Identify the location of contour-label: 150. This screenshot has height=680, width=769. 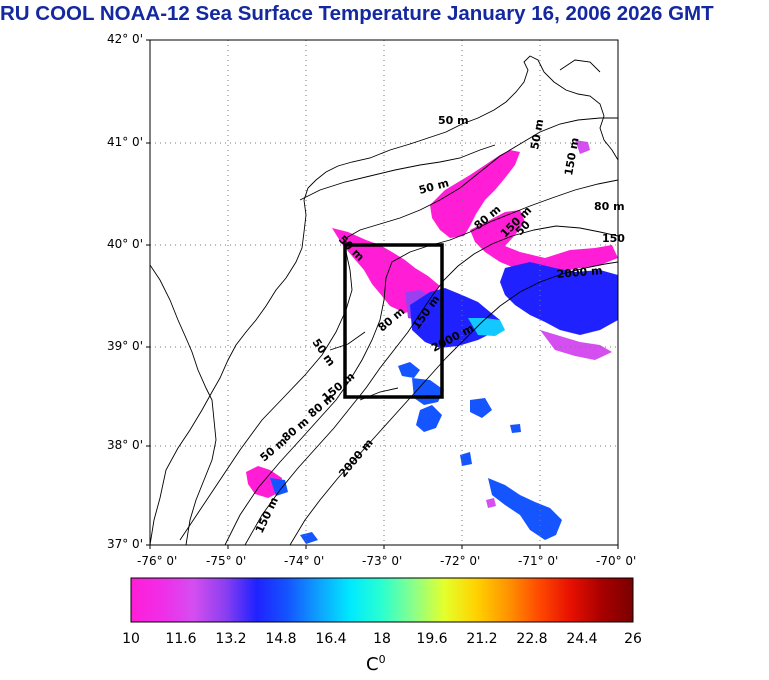
(613, 238).